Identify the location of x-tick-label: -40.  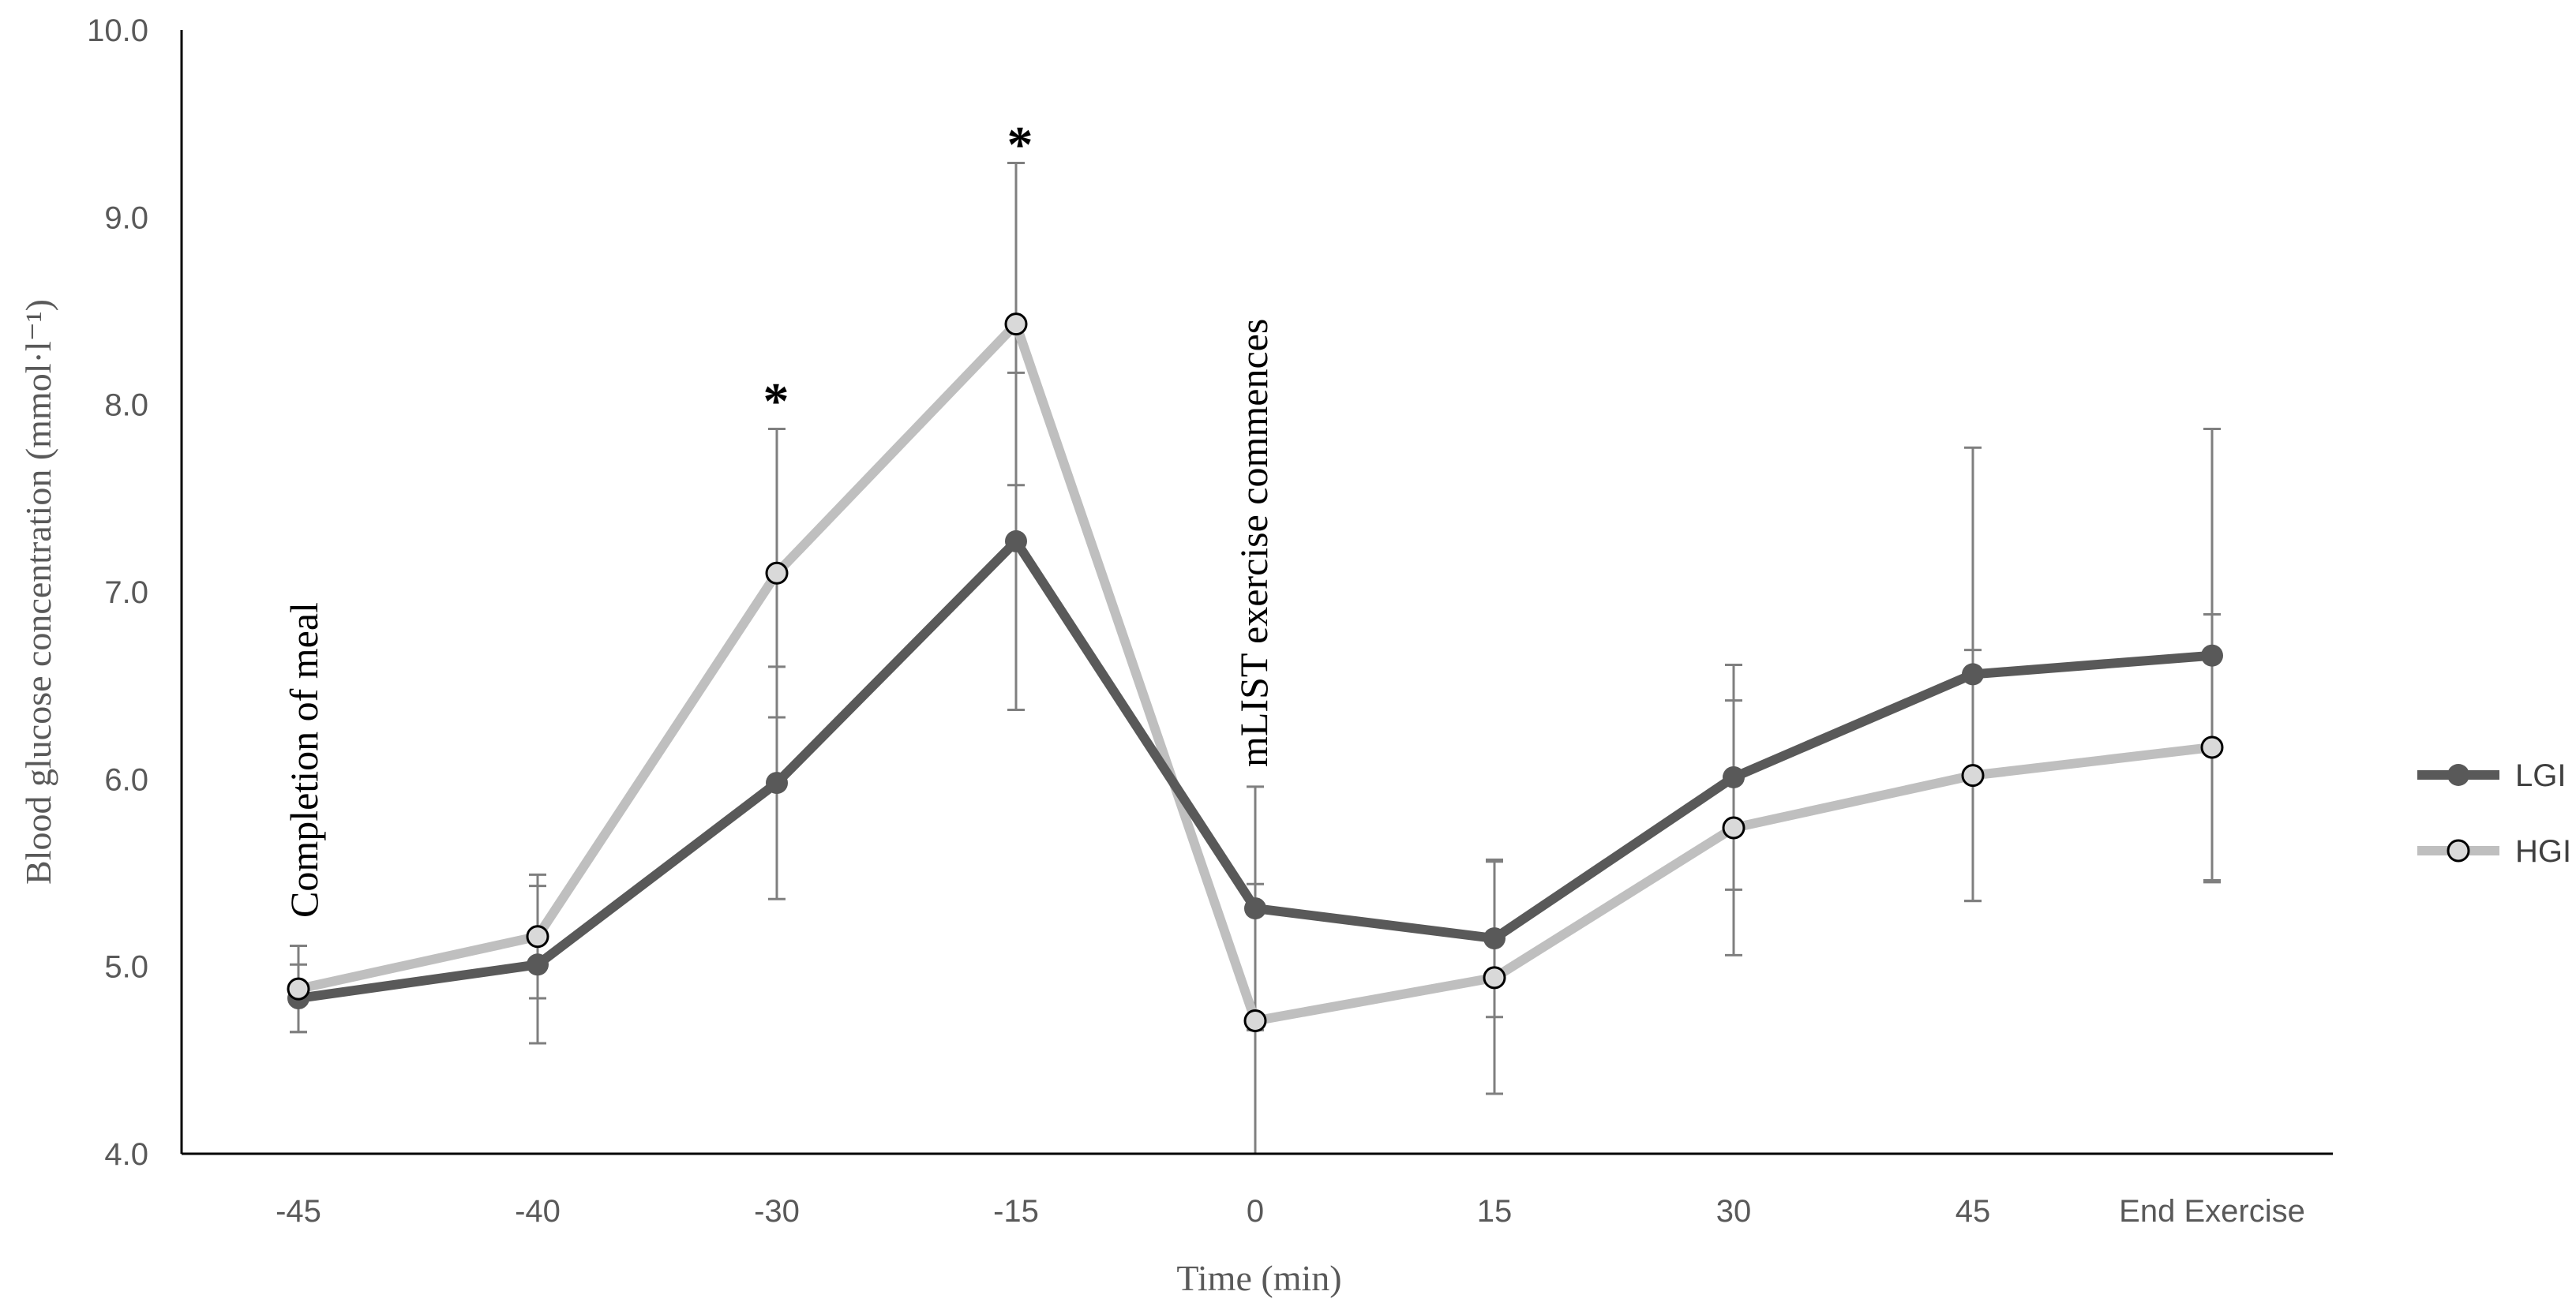
(538, 1211).